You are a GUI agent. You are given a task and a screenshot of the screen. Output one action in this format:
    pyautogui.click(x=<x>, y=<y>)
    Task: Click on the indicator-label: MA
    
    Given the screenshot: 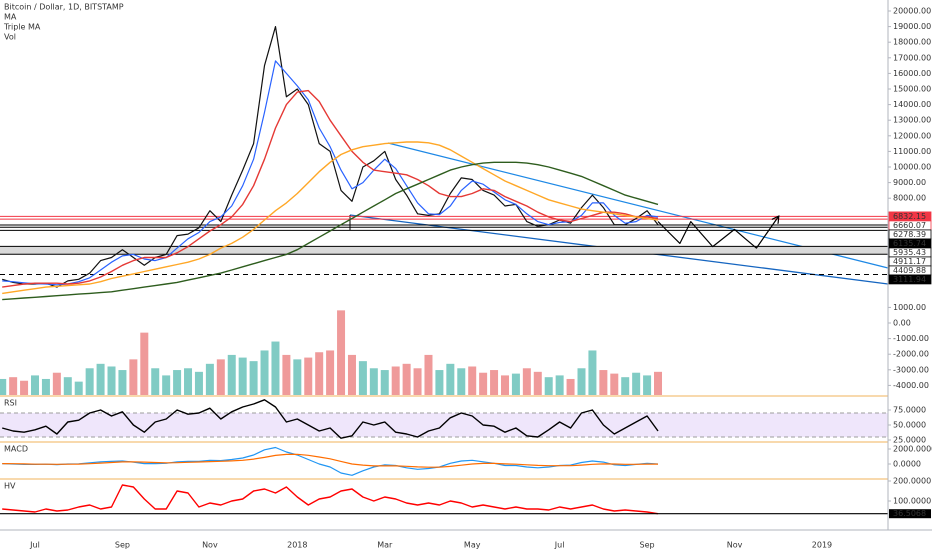 What is the action you would take?
    pyautogui.click(x=10, y=17)
    